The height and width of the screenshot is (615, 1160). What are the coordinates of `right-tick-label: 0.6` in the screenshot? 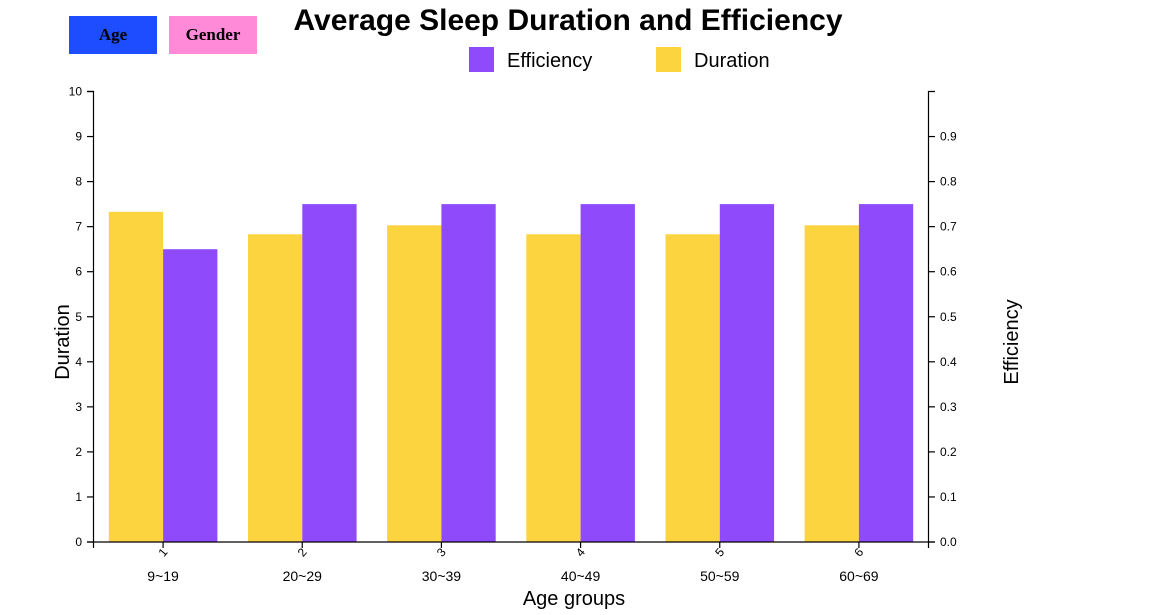 It's located at (948, 272).